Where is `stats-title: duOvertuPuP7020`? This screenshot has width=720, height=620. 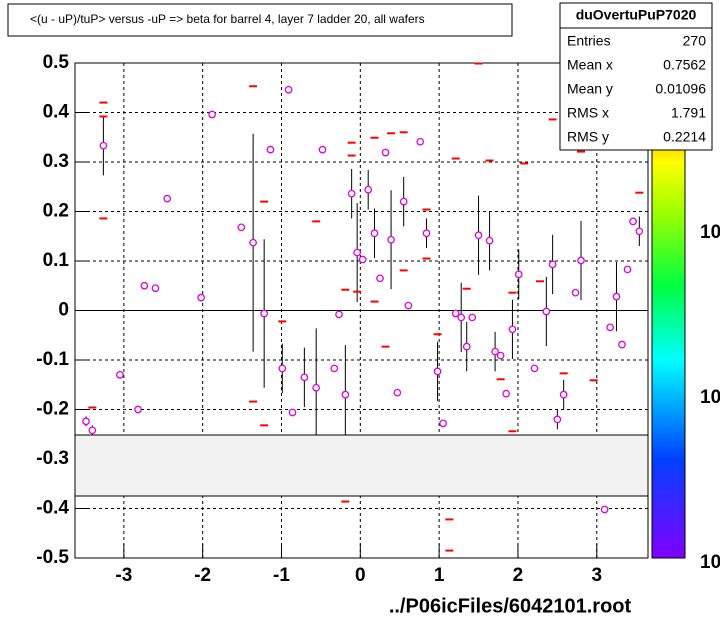 stats-title: duOvertuPuP7020 is located at coordinates (636, 15).